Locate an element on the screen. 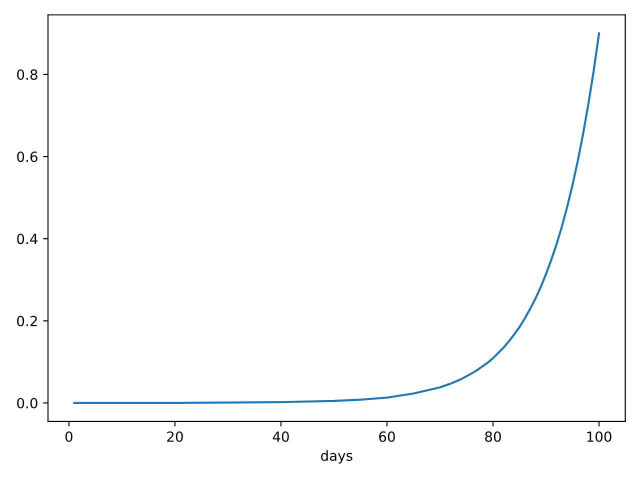 This screenshot has height=480, width=640. y-tick-label: 0.4 is located at coordinates (27, 239).